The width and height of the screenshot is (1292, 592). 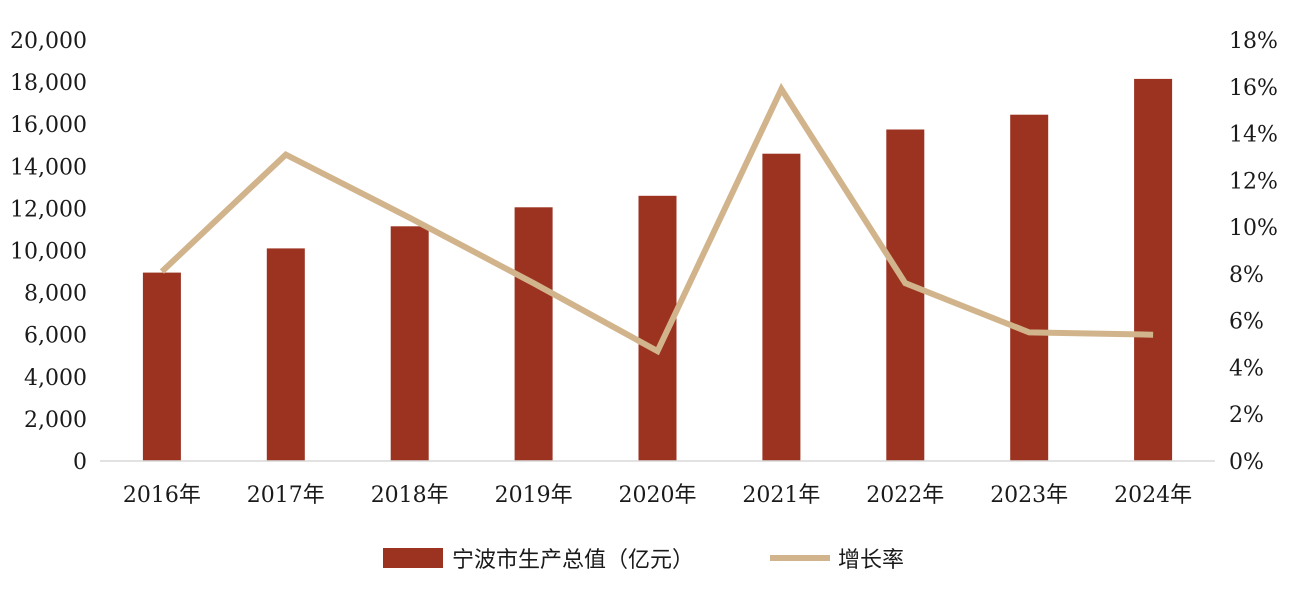 I want to click on right-tick-label: 8%, so click(x=1246, y=275).